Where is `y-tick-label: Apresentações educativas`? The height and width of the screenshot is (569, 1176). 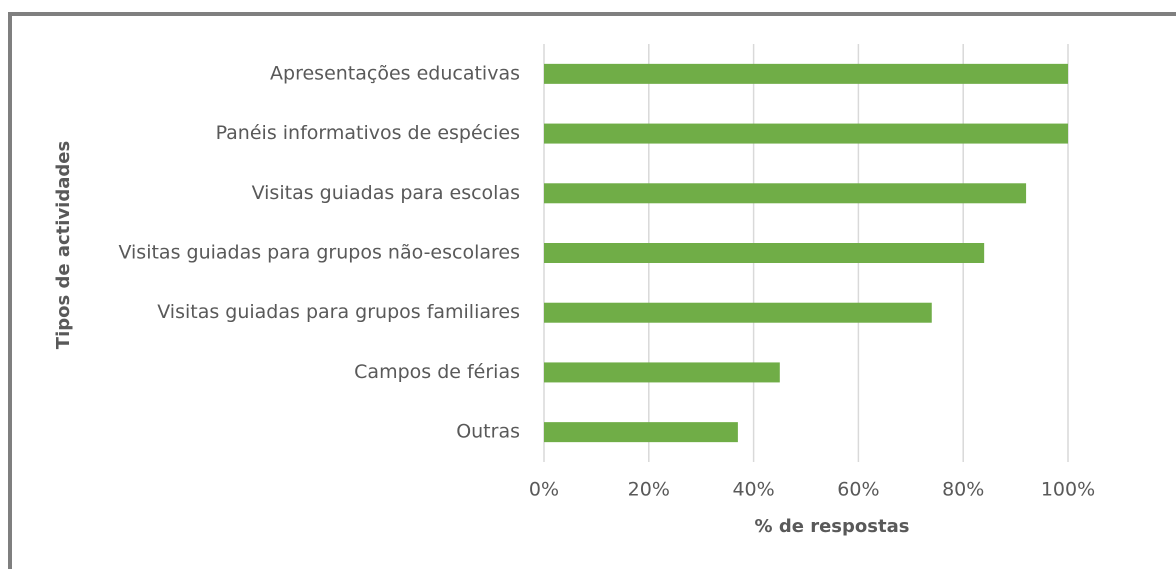
y-tick-label: Apresentações educativas is located at coordinates (395, 73).